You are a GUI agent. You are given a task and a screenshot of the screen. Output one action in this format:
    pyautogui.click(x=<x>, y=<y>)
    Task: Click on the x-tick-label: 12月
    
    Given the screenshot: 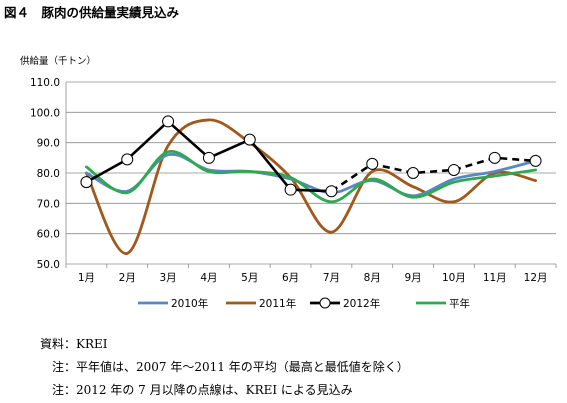 What is the action you would take?
    pyautogui.click(x=536, y=278)
    